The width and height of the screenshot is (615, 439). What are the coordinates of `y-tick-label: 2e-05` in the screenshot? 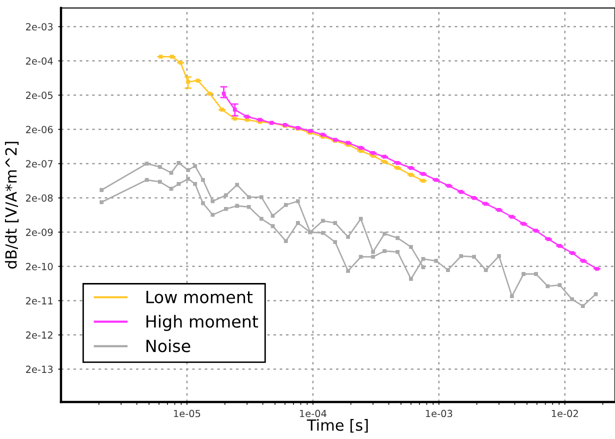 It's located at (39, 95).